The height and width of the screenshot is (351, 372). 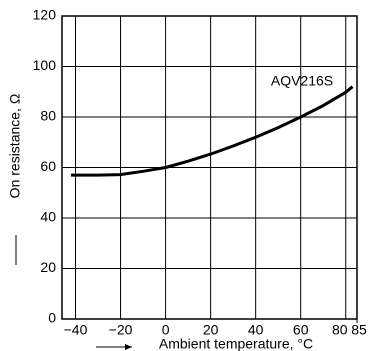 What do you see at coordinates (236, 343) in the screenshot?
I see `x-axis-label: Ambient temperature, °C` at bounding box center [236, 343].